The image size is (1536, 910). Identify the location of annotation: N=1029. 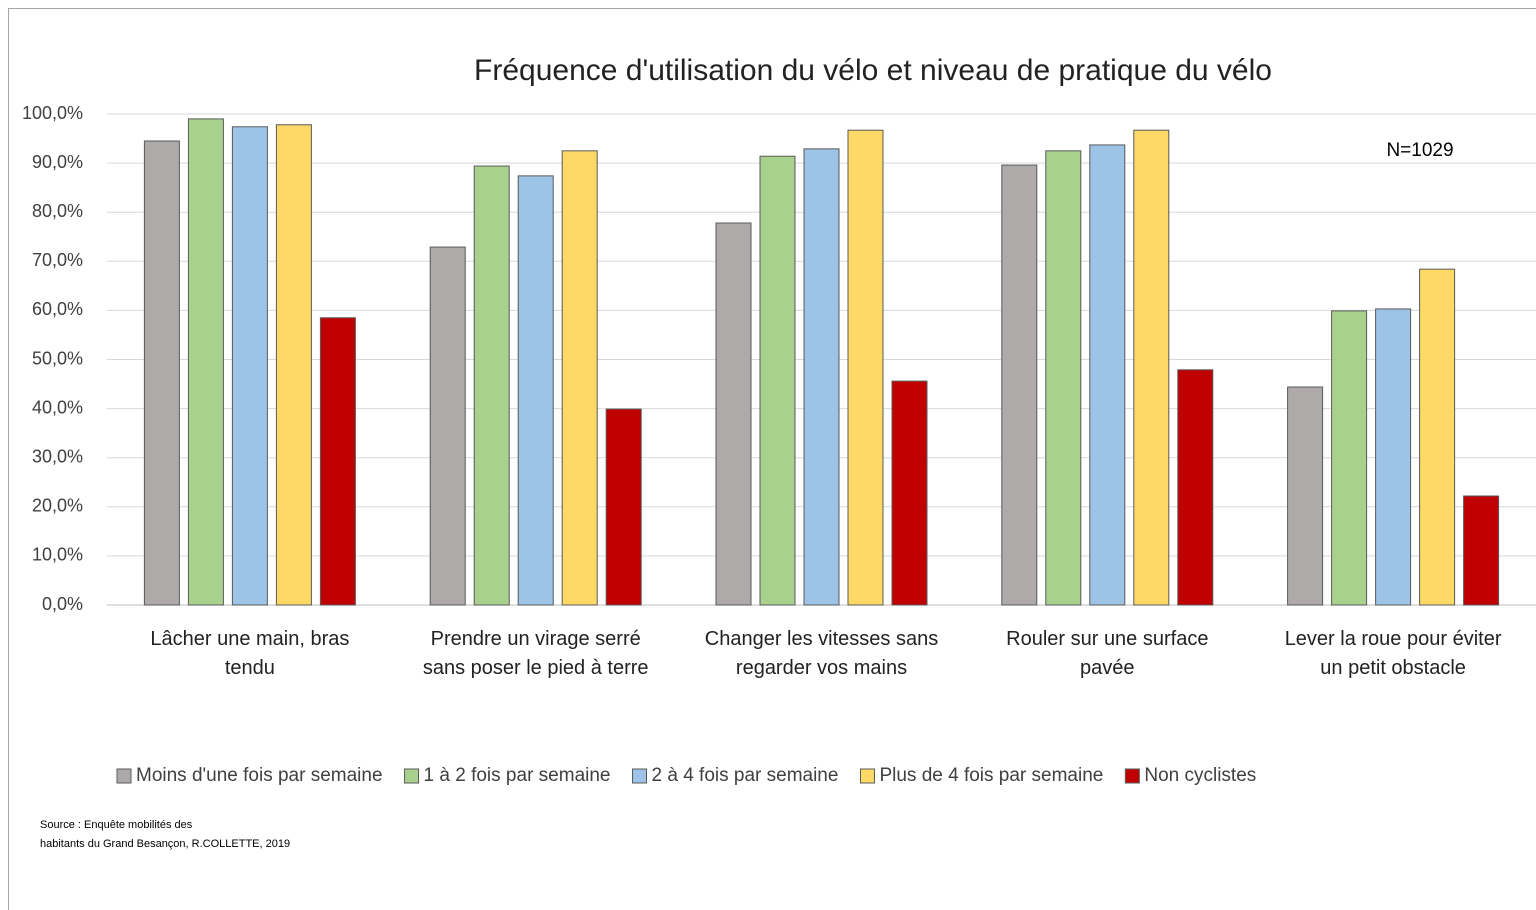
(1419, 150).